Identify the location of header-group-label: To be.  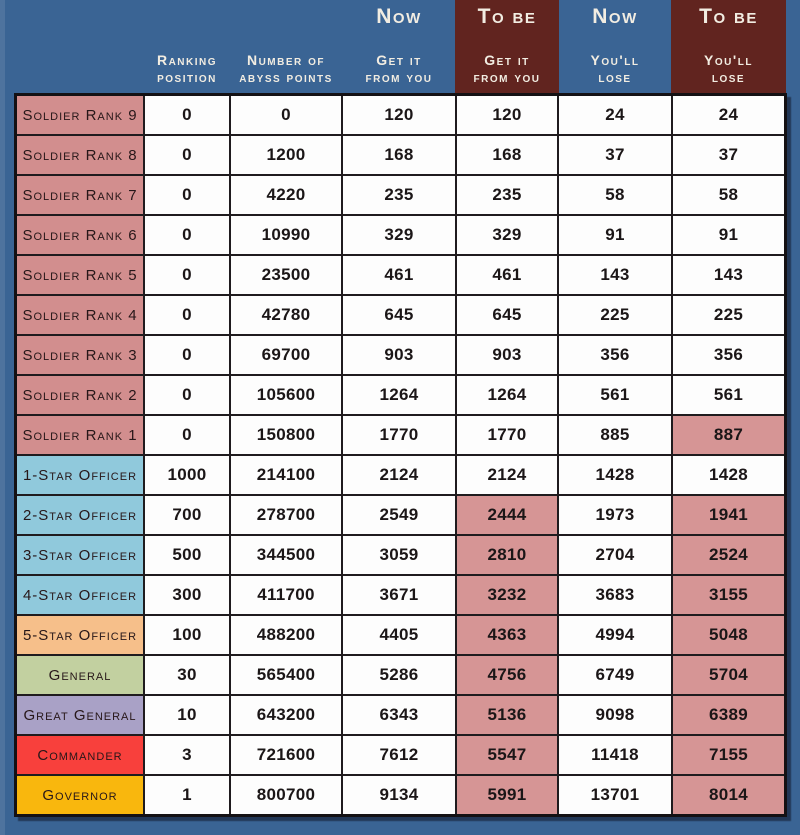
(728, 16).